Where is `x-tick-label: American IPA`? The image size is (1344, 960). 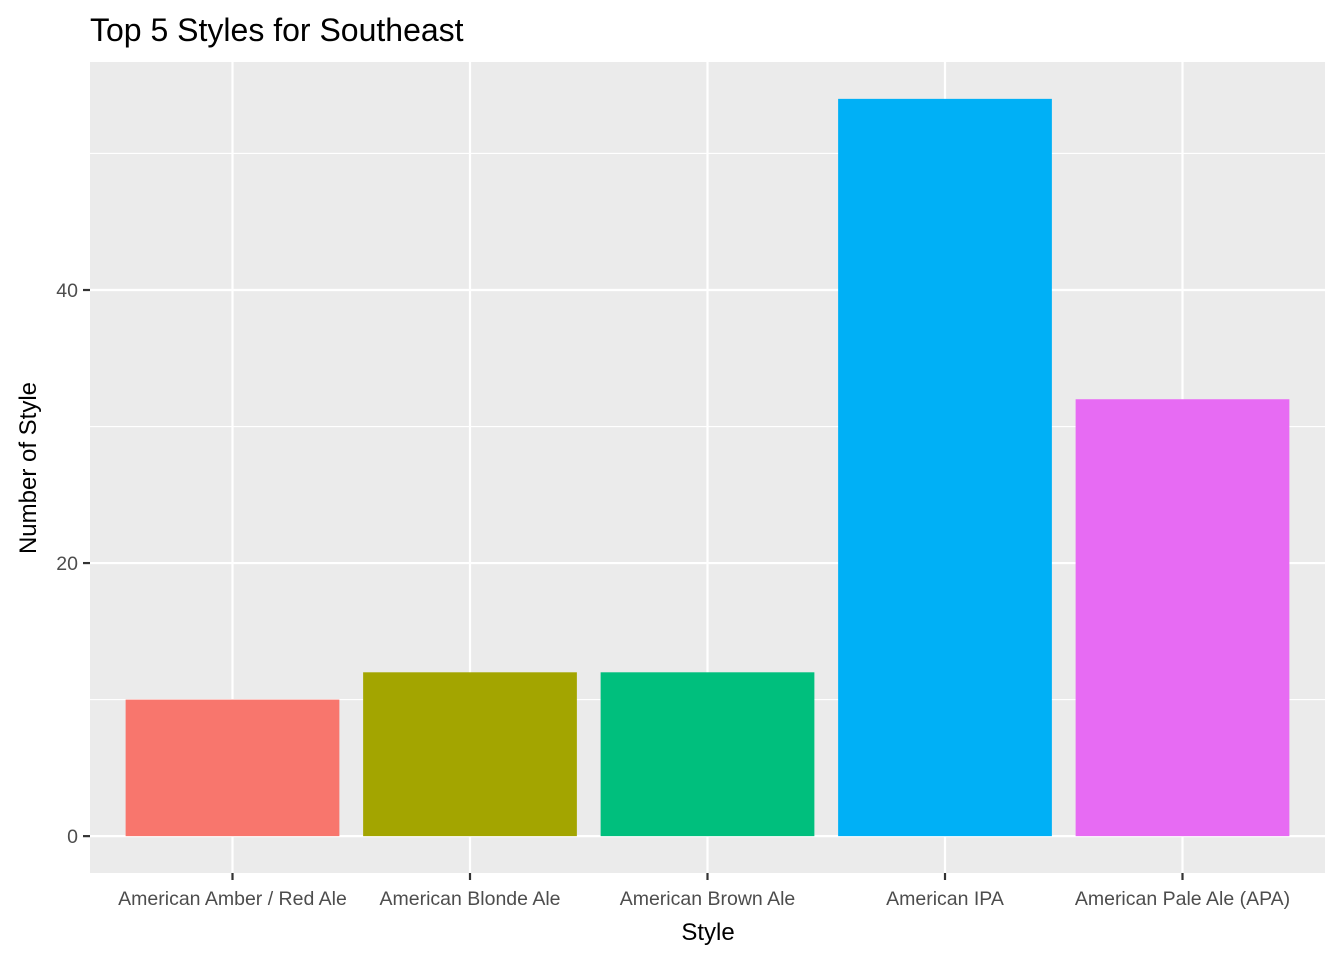 x-tick-label: American IPA is located at coordinates (945, 899).